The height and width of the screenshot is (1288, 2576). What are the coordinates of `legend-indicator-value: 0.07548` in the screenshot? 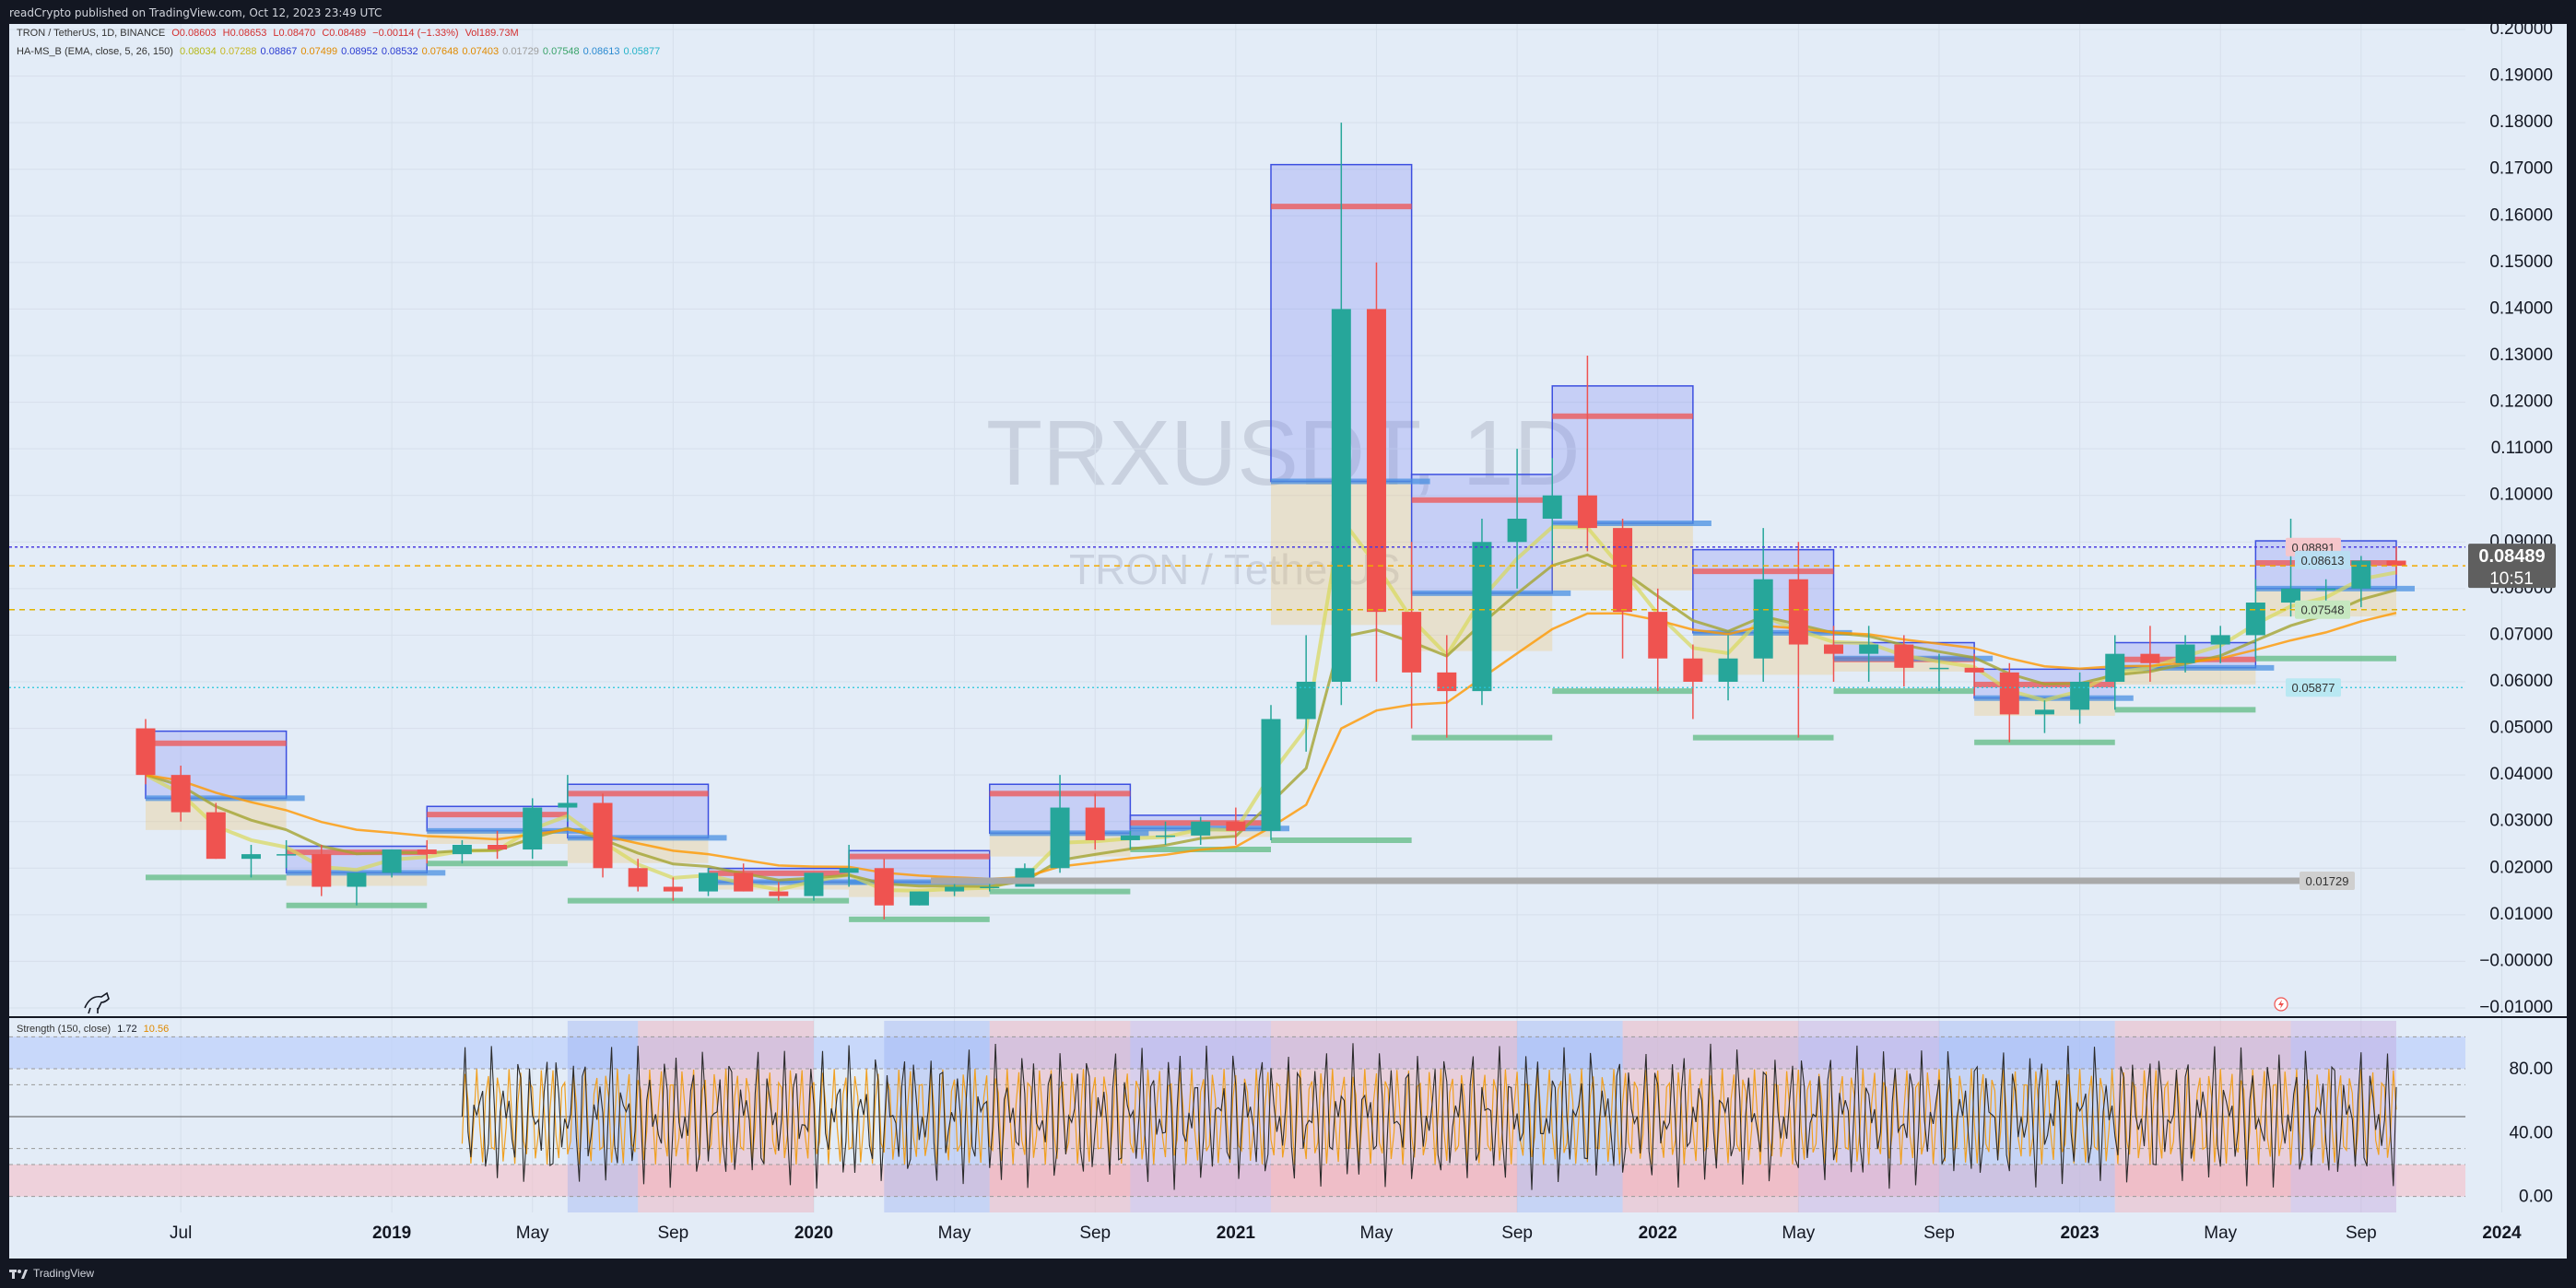 It's located at (561, 51).